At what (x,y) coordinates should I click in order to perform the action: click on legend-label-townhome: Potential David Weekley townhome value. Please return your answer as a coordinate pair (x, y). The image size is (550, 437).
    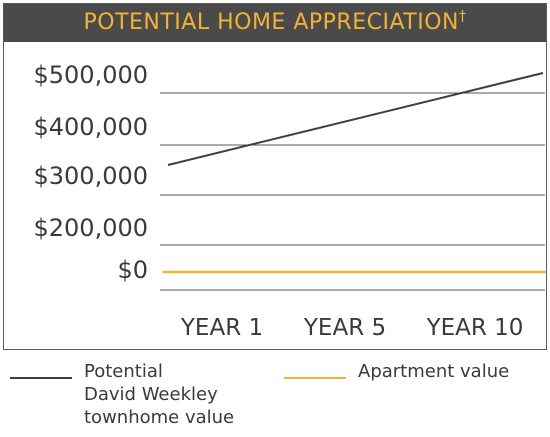
    Looking at the image, I should click on (159, 394).